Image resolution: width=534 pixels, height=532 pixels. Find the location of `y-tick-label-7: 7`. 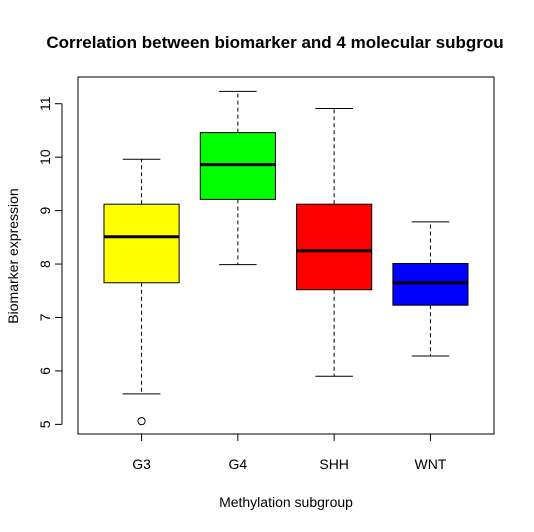

y-tick-label-7: 7 is located at coordinates (45, 317).